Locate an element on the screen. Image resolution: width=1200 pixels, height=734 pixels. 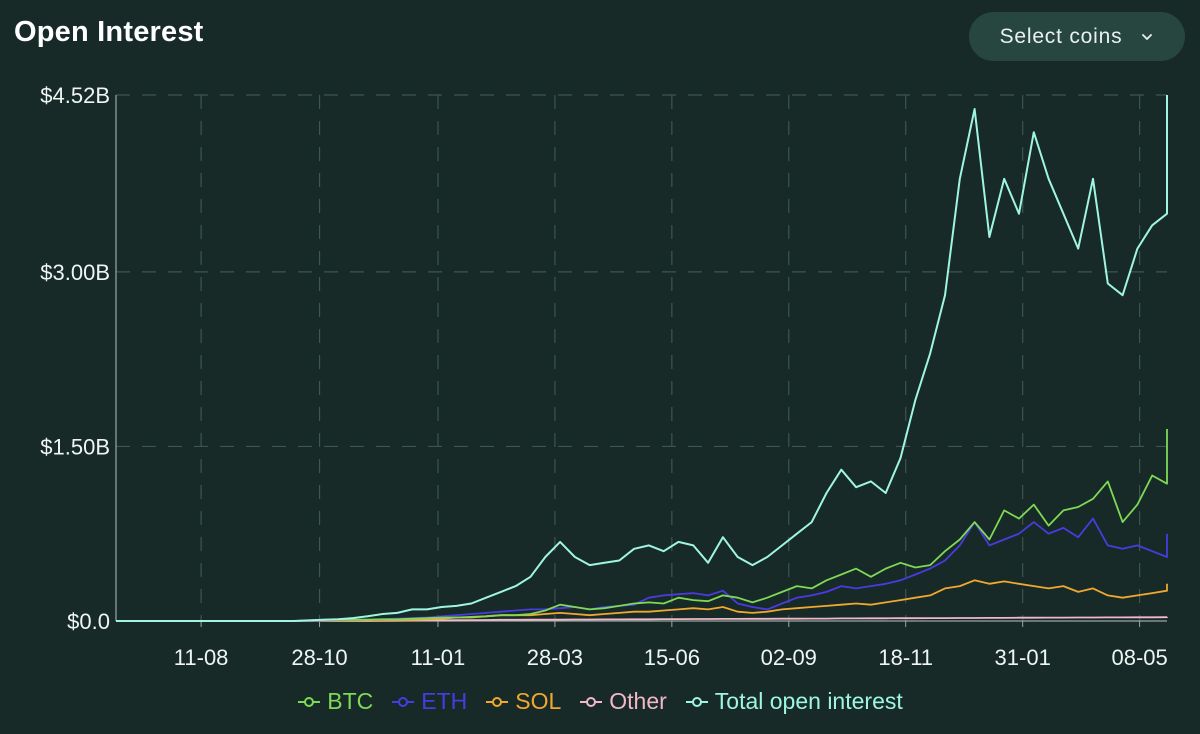
series-line-eth is located at coordinates (642, 569).